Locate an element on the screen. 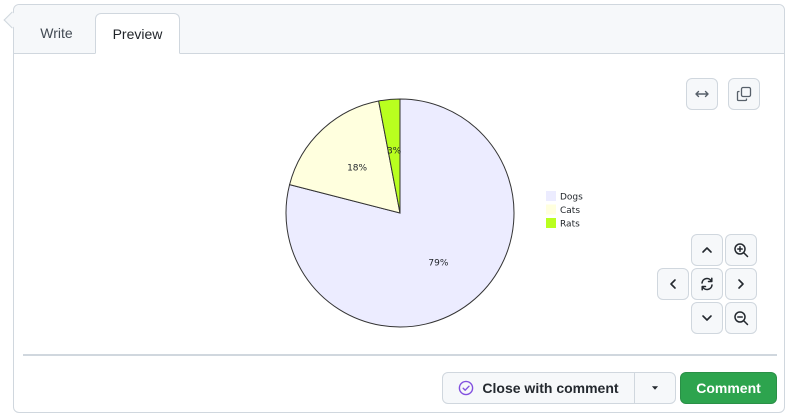 This screenshot has width=793, height=419. close-with-comment-label: Close with comment is located at coordinates (550, 388).